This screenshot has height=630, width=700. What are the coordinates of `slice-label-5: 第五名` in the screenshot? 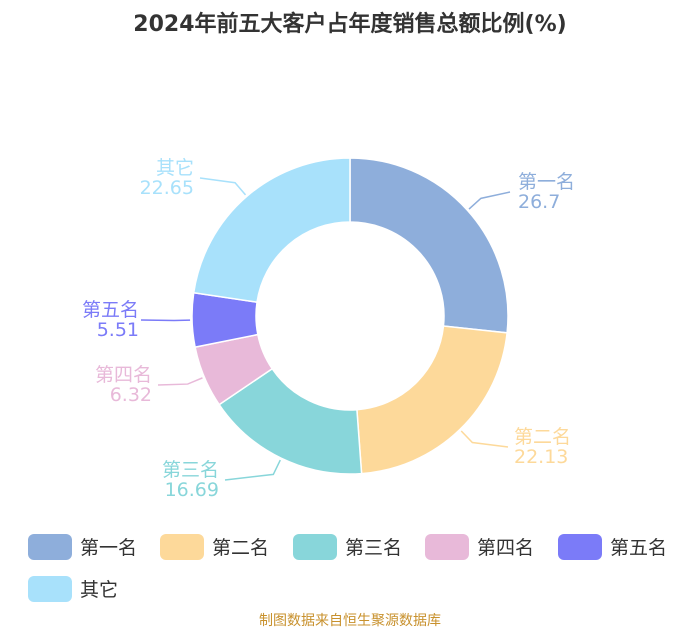 It's located at (110, 310).